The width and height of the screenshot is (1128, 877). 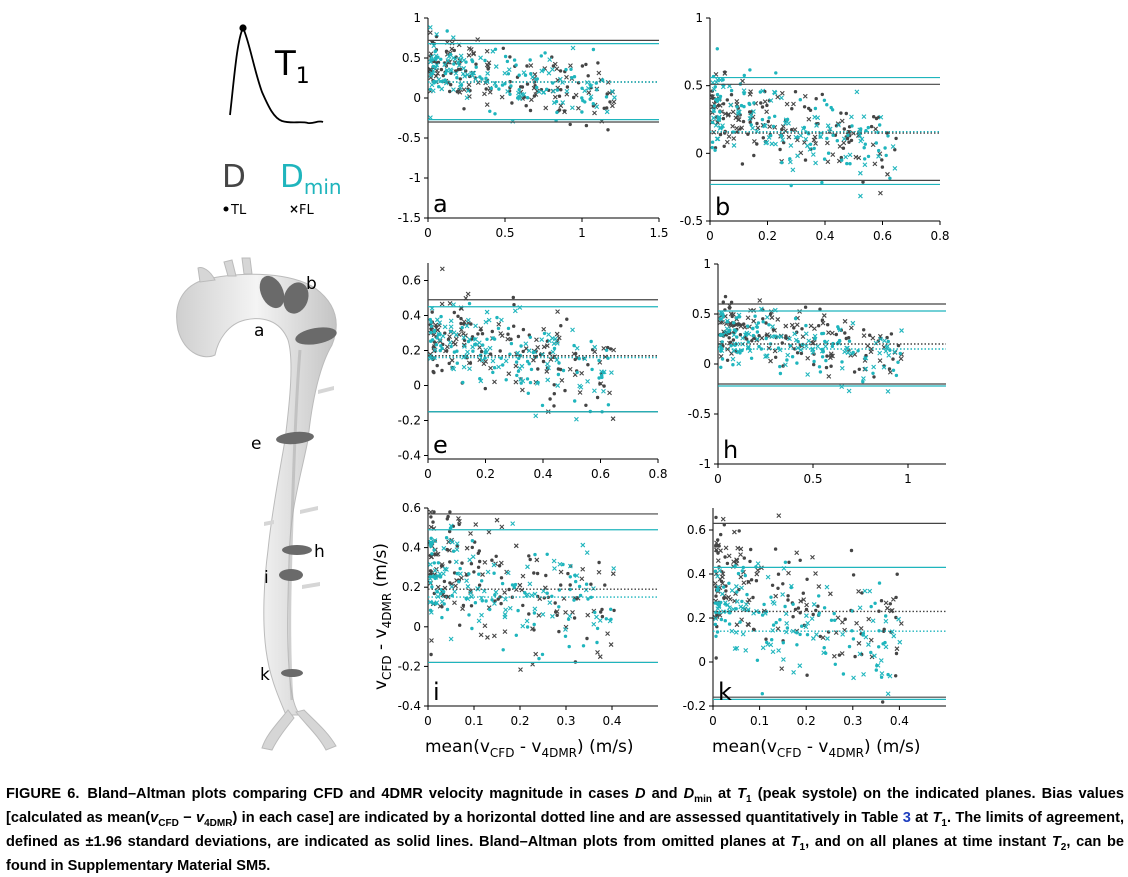 I want to click on plane-label-h: h, so click(x=319, y=552).